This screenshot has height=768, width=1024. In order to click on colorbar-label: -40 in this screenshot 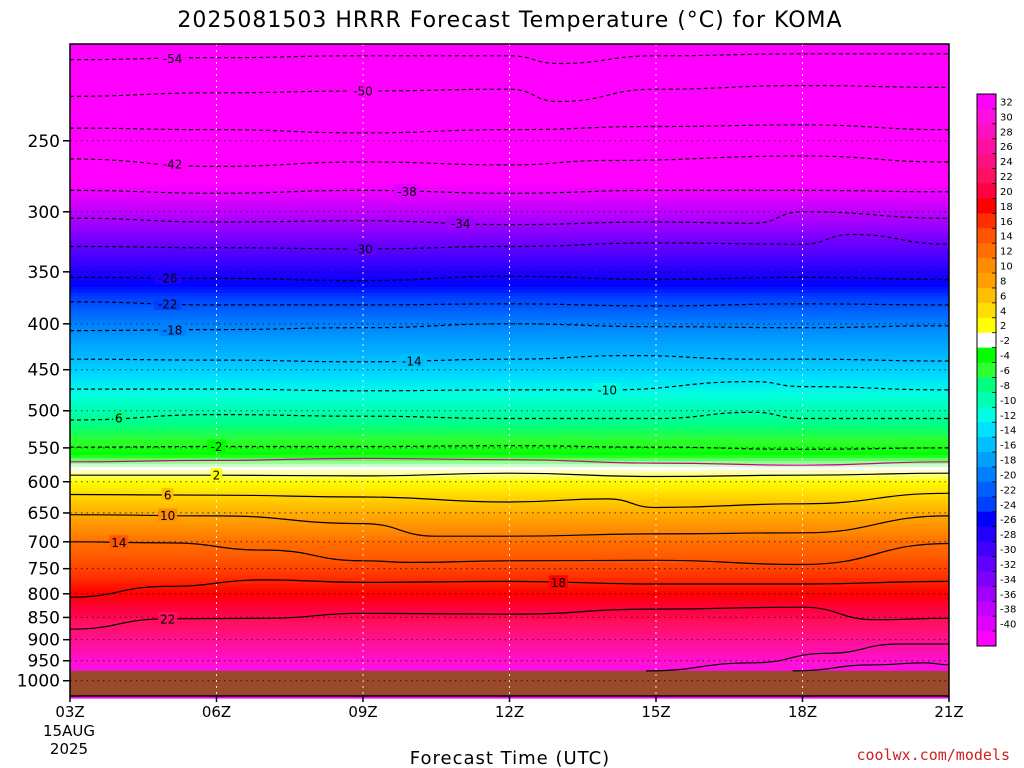, I will do `click(1008, 625)`.